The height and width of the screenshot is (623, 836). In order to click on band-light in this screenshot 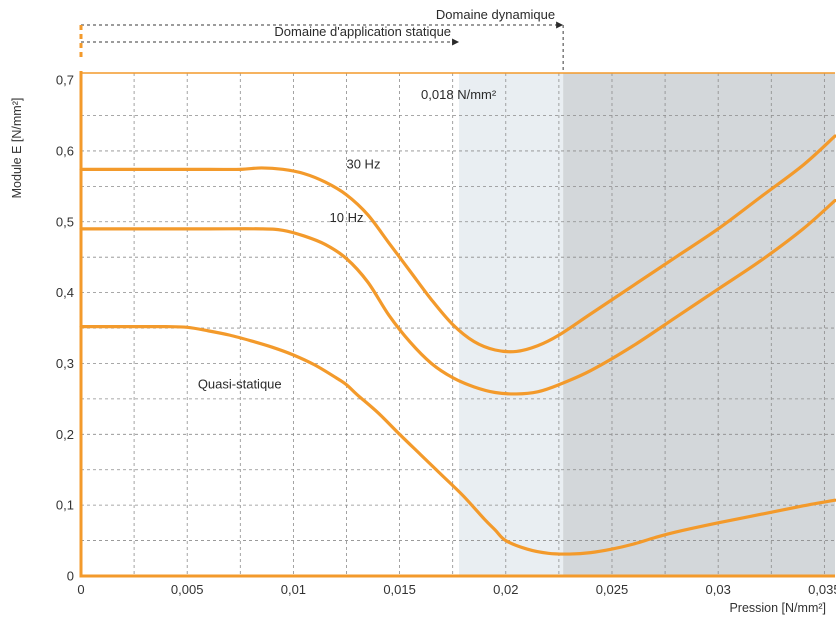, I will do `click(511, 324)`.